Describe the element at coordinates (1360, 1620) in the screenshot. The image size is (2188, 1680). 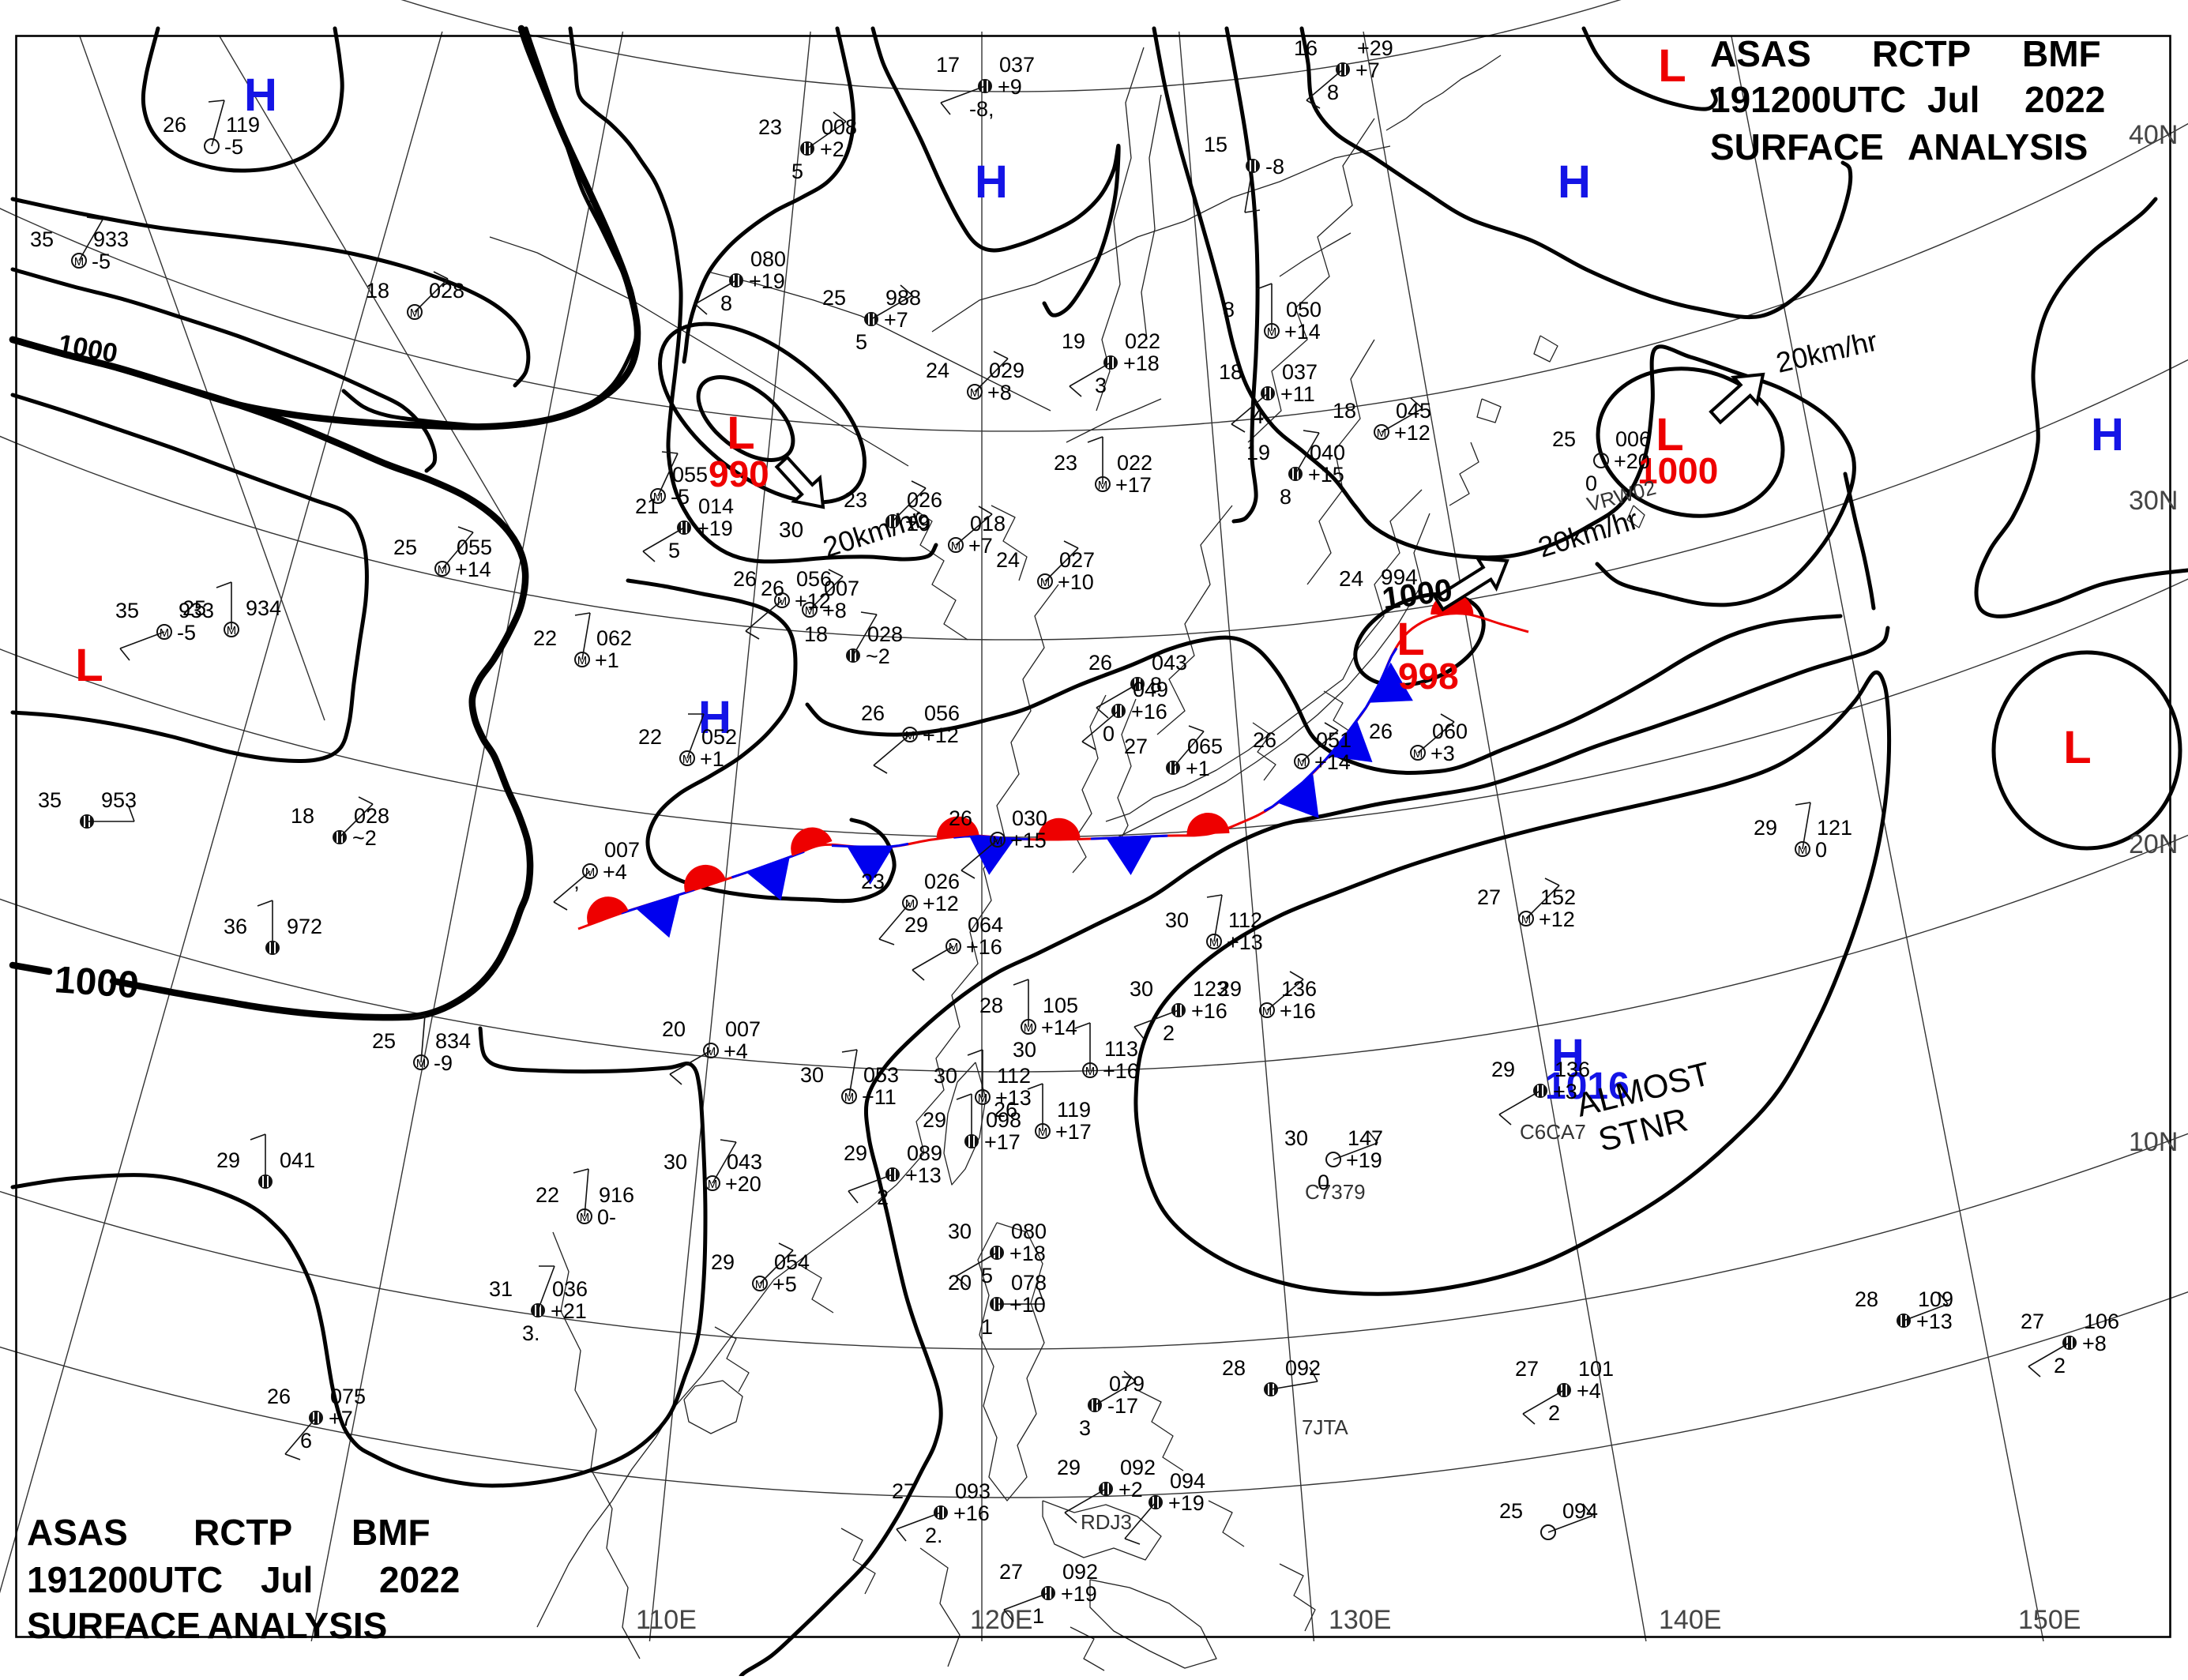
I see `svg-text: 130E` at that location.